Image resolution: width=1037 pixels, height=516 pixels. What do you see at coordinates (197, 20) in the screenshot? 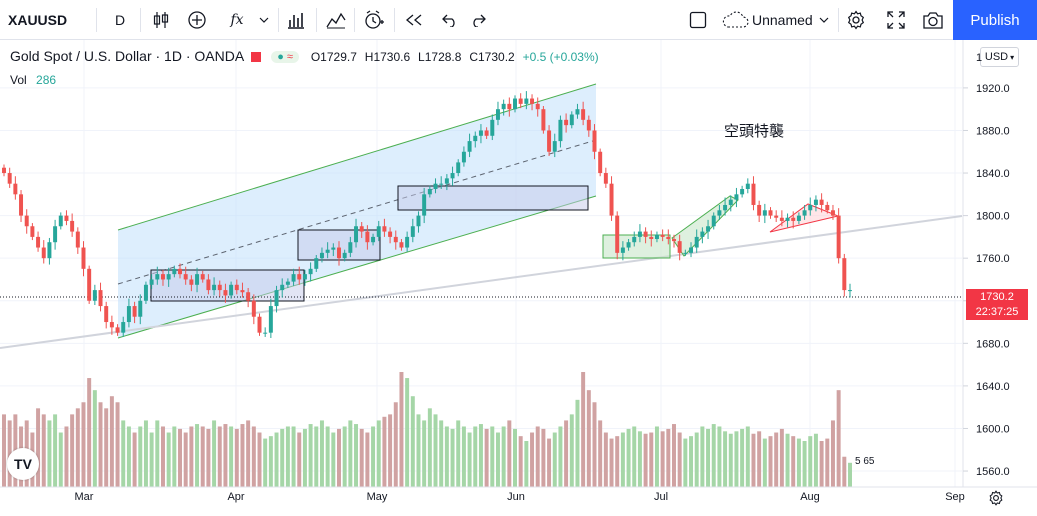
I see `indicators-icon` at bounding box center [197, 20].